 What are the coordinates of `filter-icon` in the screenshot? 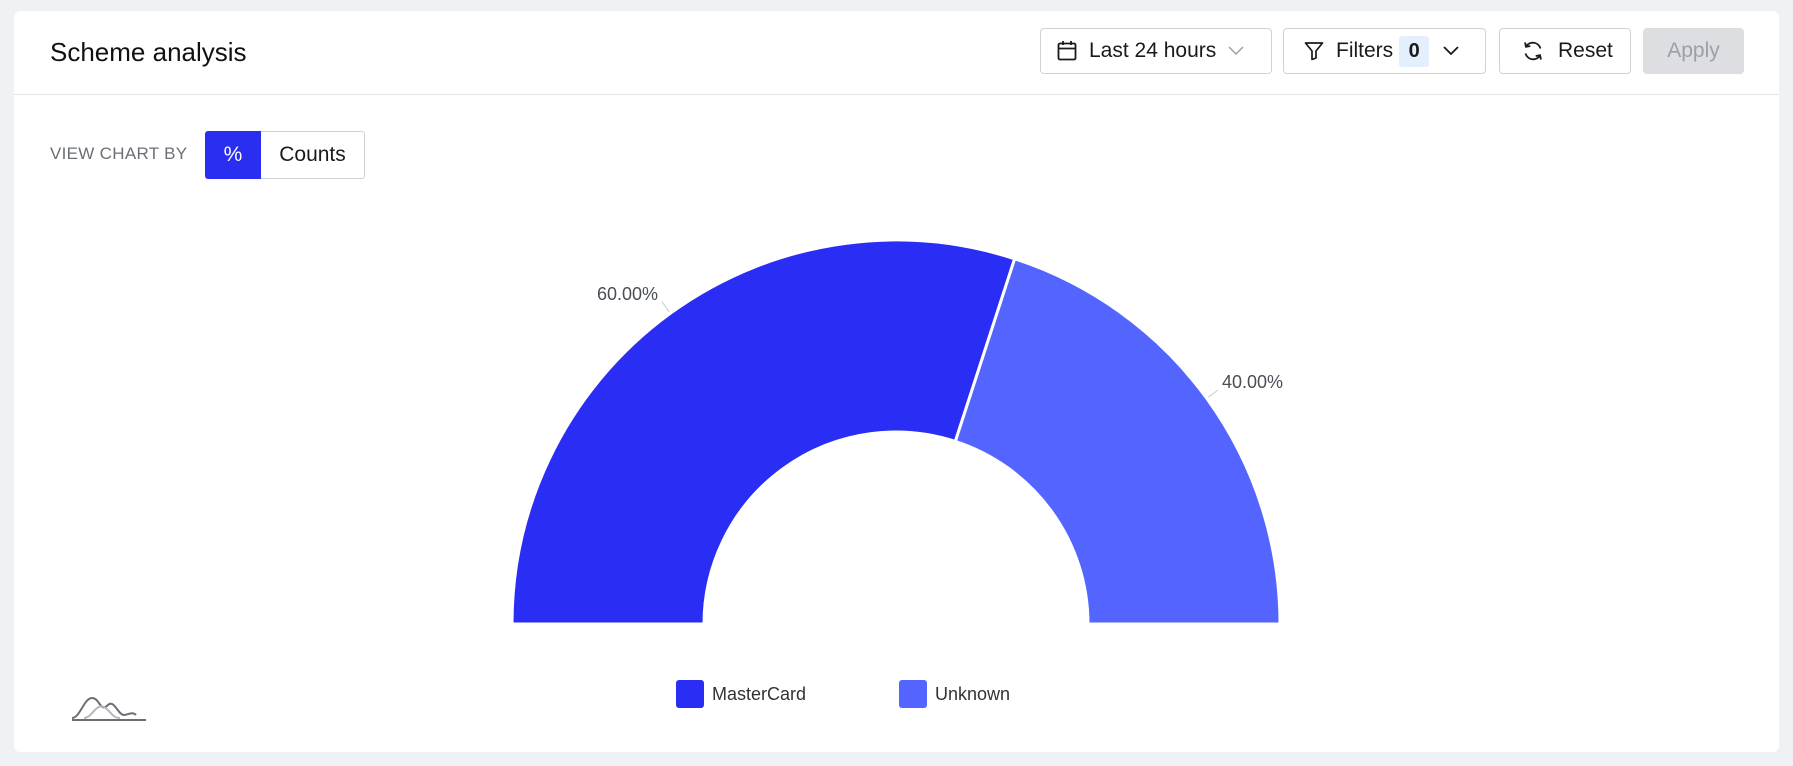 It's located at (1314, 51).